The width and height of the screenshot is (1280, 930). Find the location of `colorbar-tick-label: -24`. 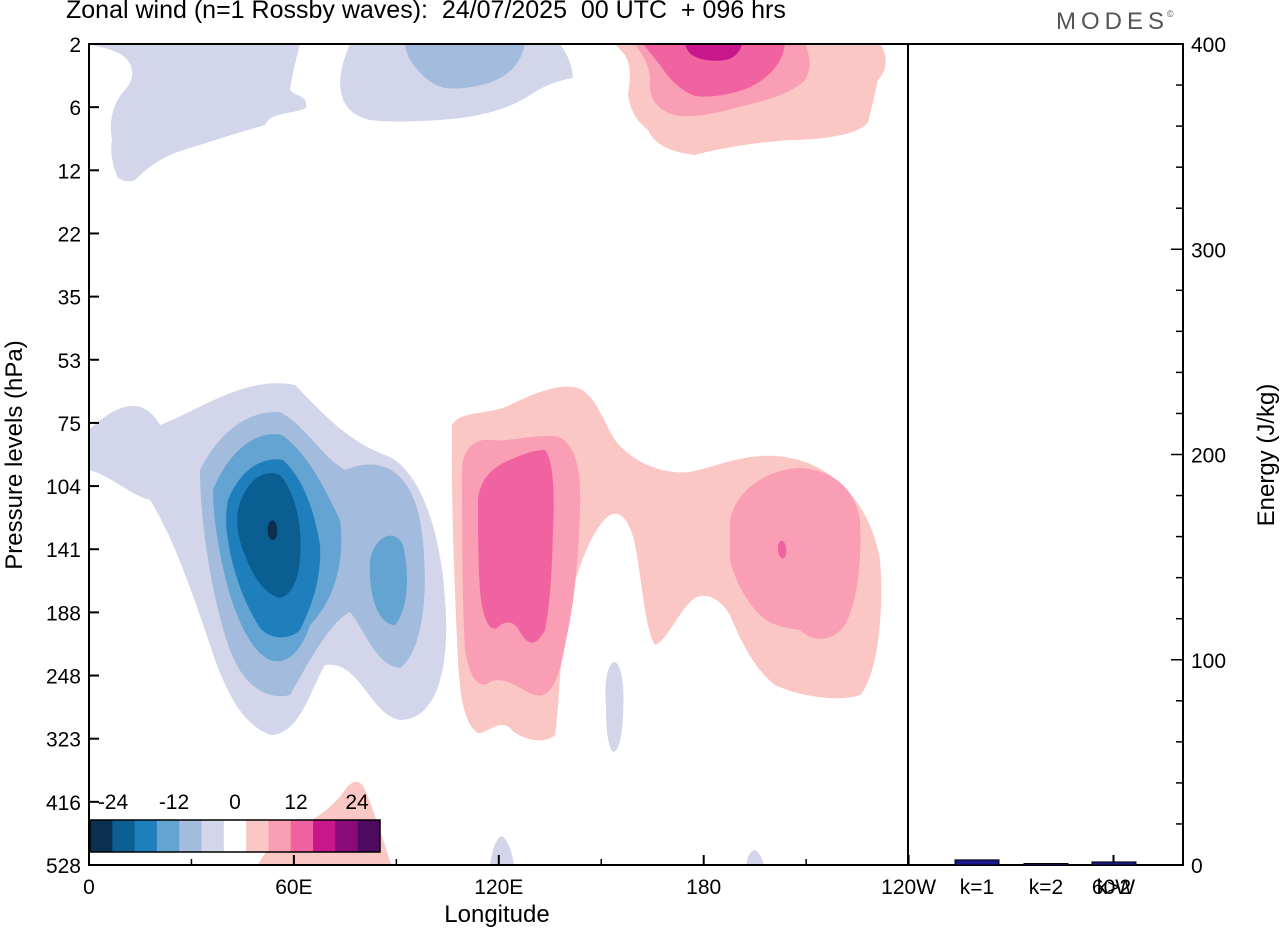

colorbar-tick-label: -24 is located at coordinates (113, 802).